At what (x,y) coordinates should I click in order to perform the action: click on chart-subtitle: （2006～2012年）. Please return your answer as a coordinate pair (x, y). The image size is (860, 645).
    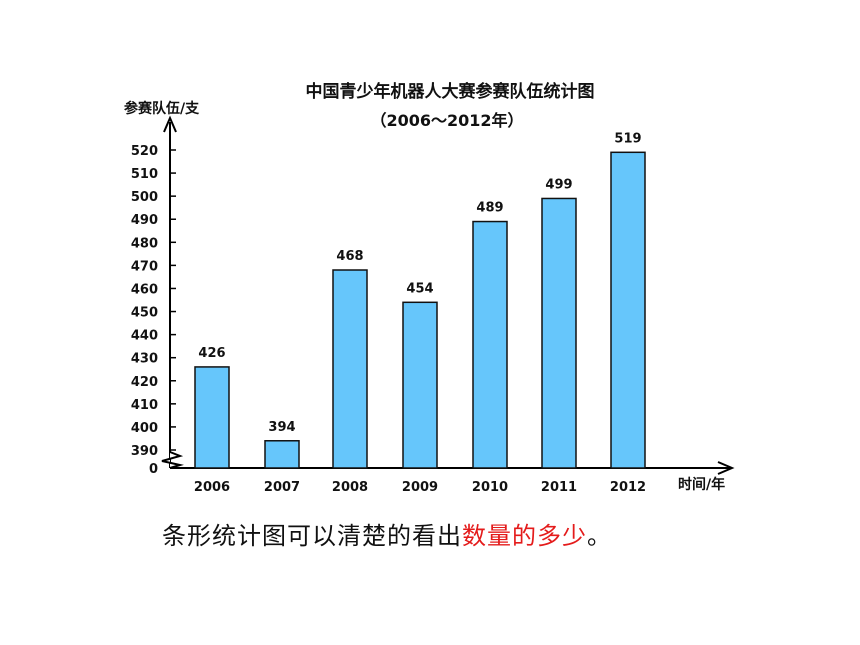
    Looking at the image, I should click on (446, 120).